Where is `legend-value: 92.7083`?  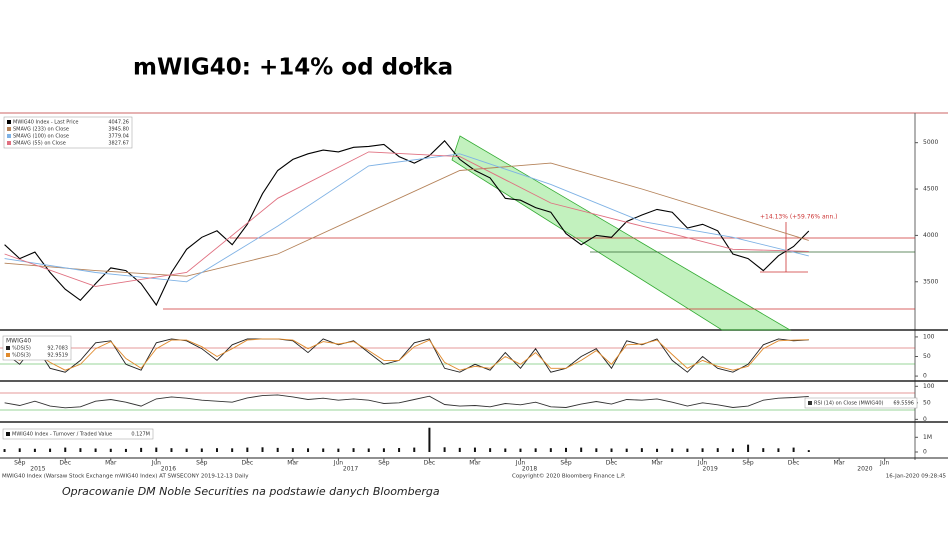 legend-value: 92.7083 is located at coordinates (57, 349).